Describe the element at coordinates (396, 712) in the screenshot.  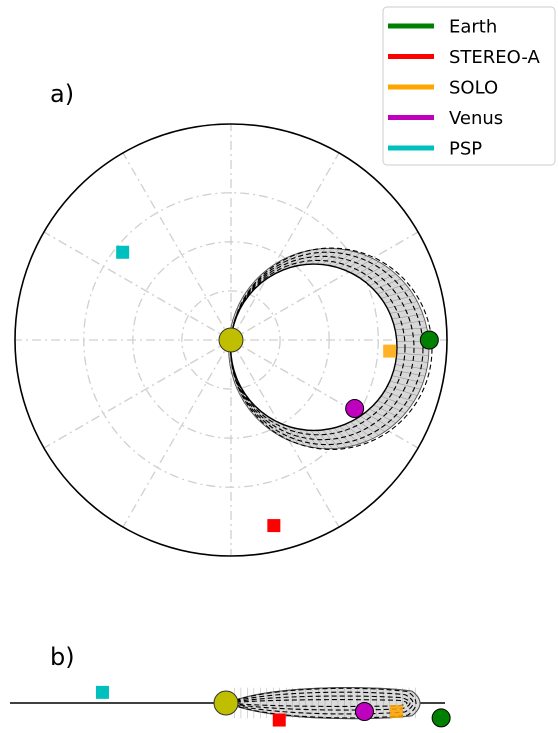
I see `solo-marker-side` at that location.